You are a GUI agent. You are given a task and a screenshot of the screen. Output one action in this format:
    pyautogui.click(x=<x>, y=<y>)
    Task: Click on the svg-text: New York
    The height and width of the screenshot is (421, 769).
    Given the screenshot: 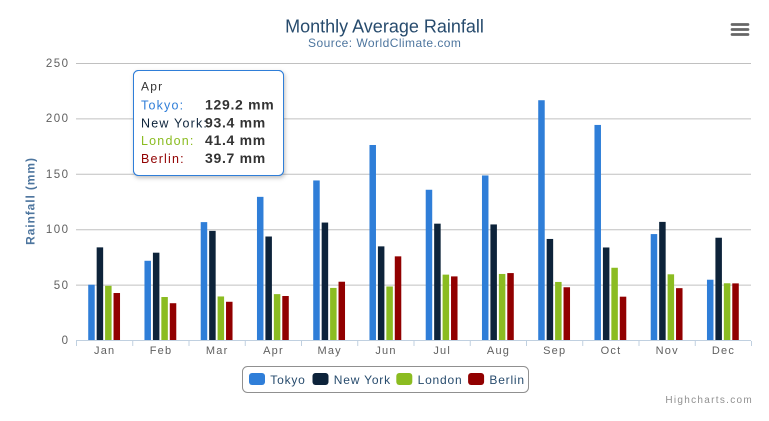 What is the action you would take?
    pyautogui.click(x=362, y=380)
    